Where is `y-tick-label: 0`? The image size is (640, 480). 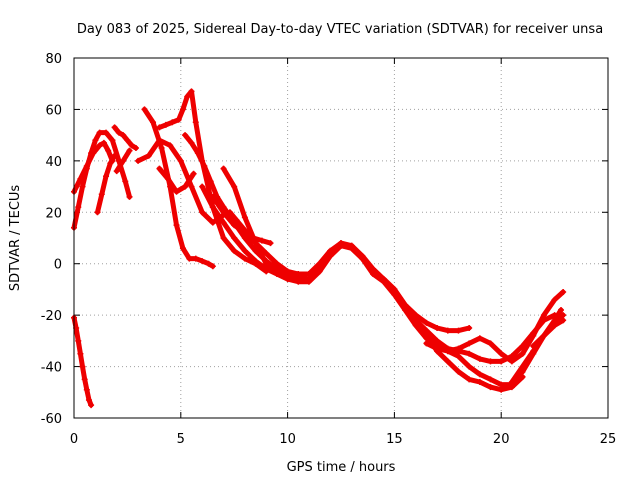 y-tick-label: 0 is located at coordinates (58, 265).